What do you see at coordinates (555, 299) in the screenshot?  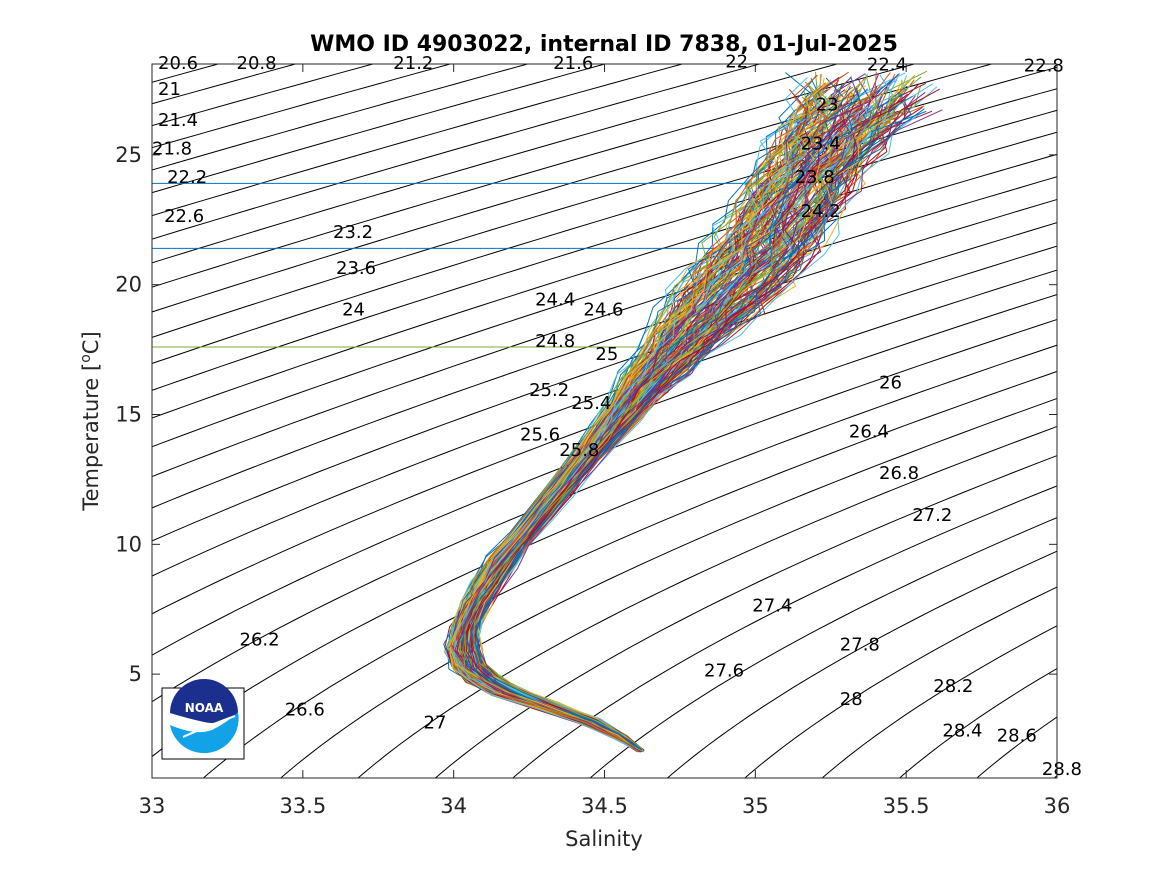 I see `contour-label-24-4: 24.4` at bounding box center [555, 299].